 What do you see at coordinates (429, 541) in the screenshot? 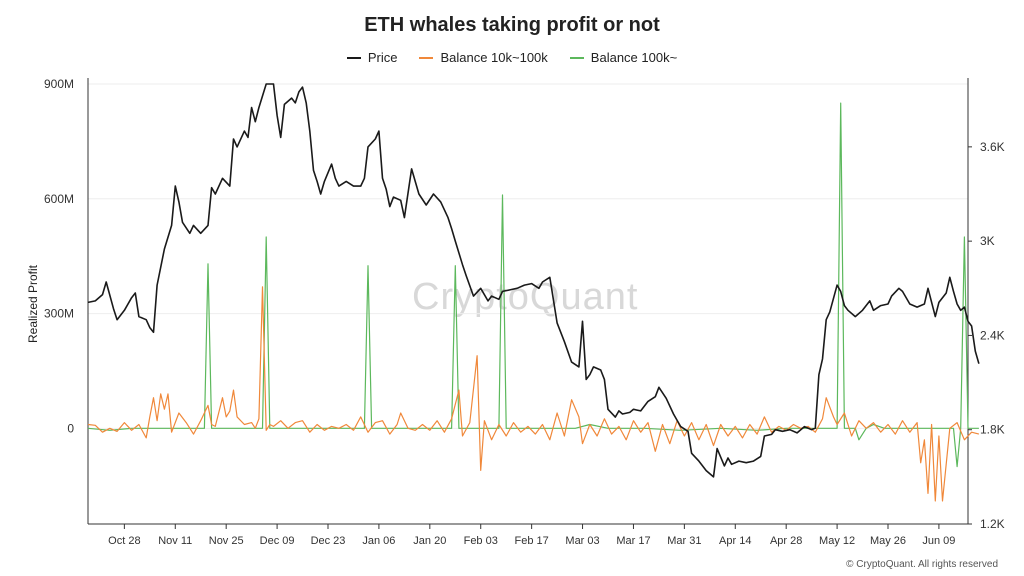
I see `x-tick-label-6: Jan 20` at bounding box center [429, 541].